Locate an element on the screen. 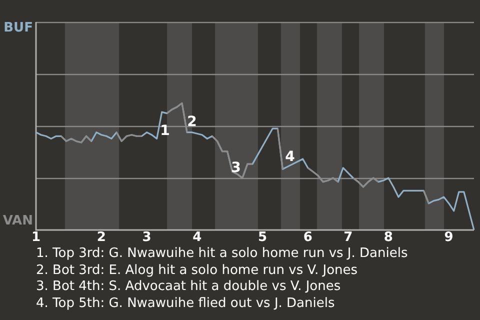 Image resolution: width=480 pixels, height=320 pixels. text: 2. Bot 3rd: E. Alog hit a solo home run vs V. Jones is located at coordinates (197, 270).